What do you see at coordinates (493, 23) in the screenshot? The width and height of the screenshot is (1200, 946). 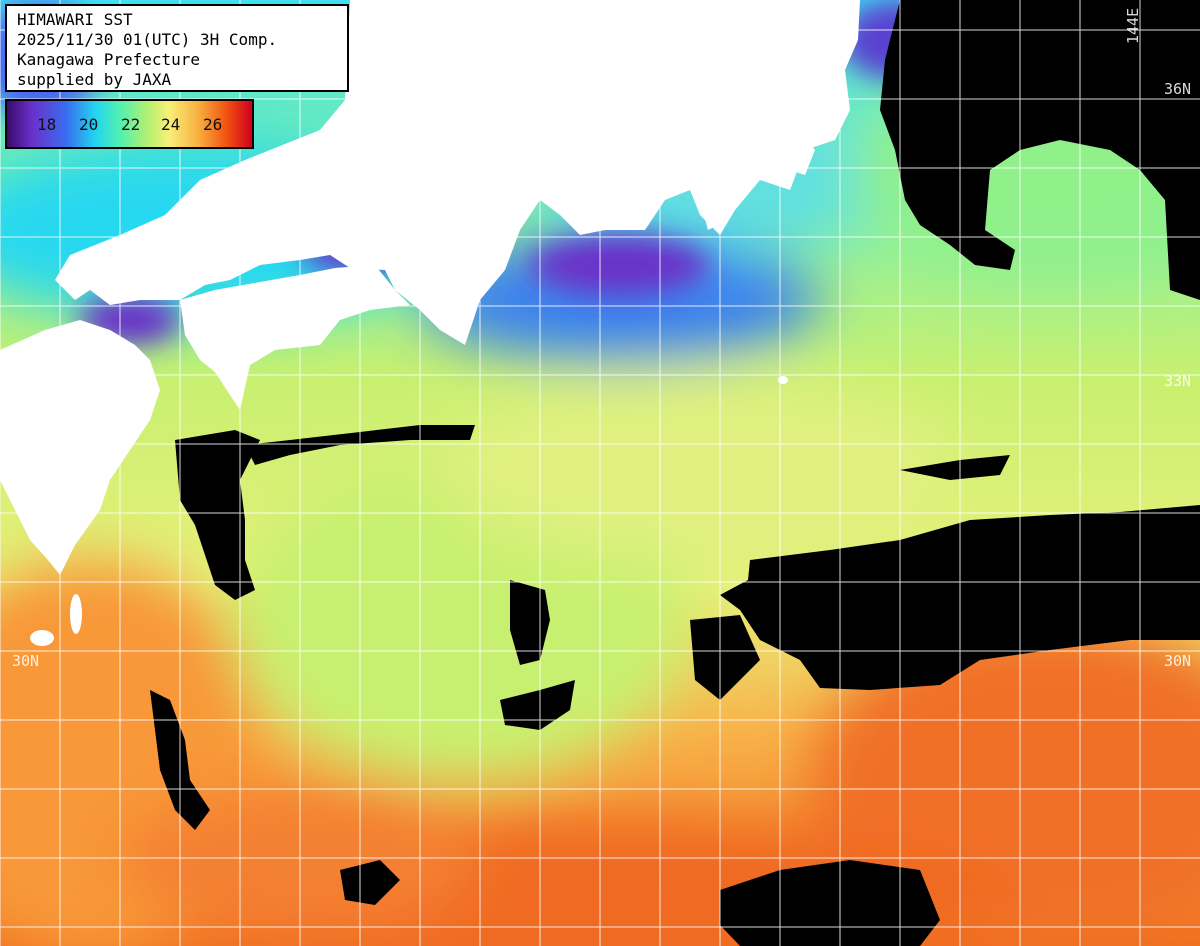 I see `lon-label-136e: 136E` at bounding box center [493, 23].